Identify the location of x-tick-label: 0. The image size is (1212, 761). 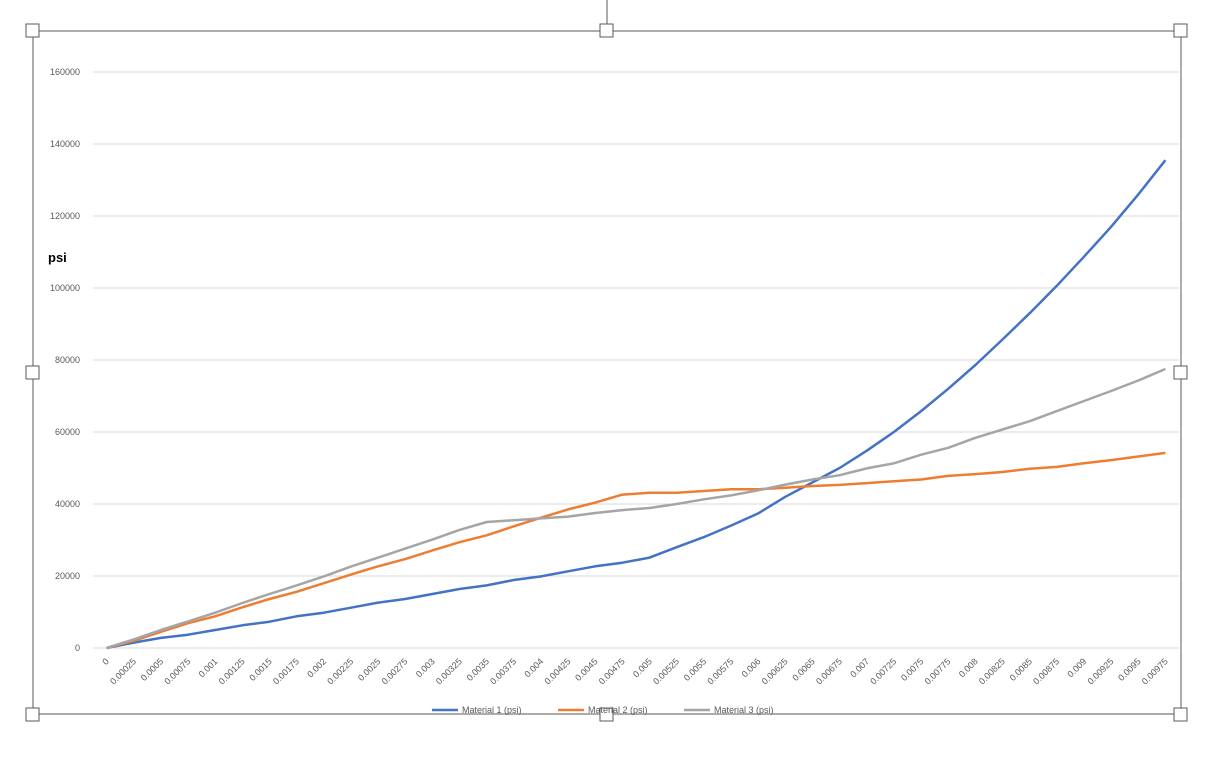
(105, 661).